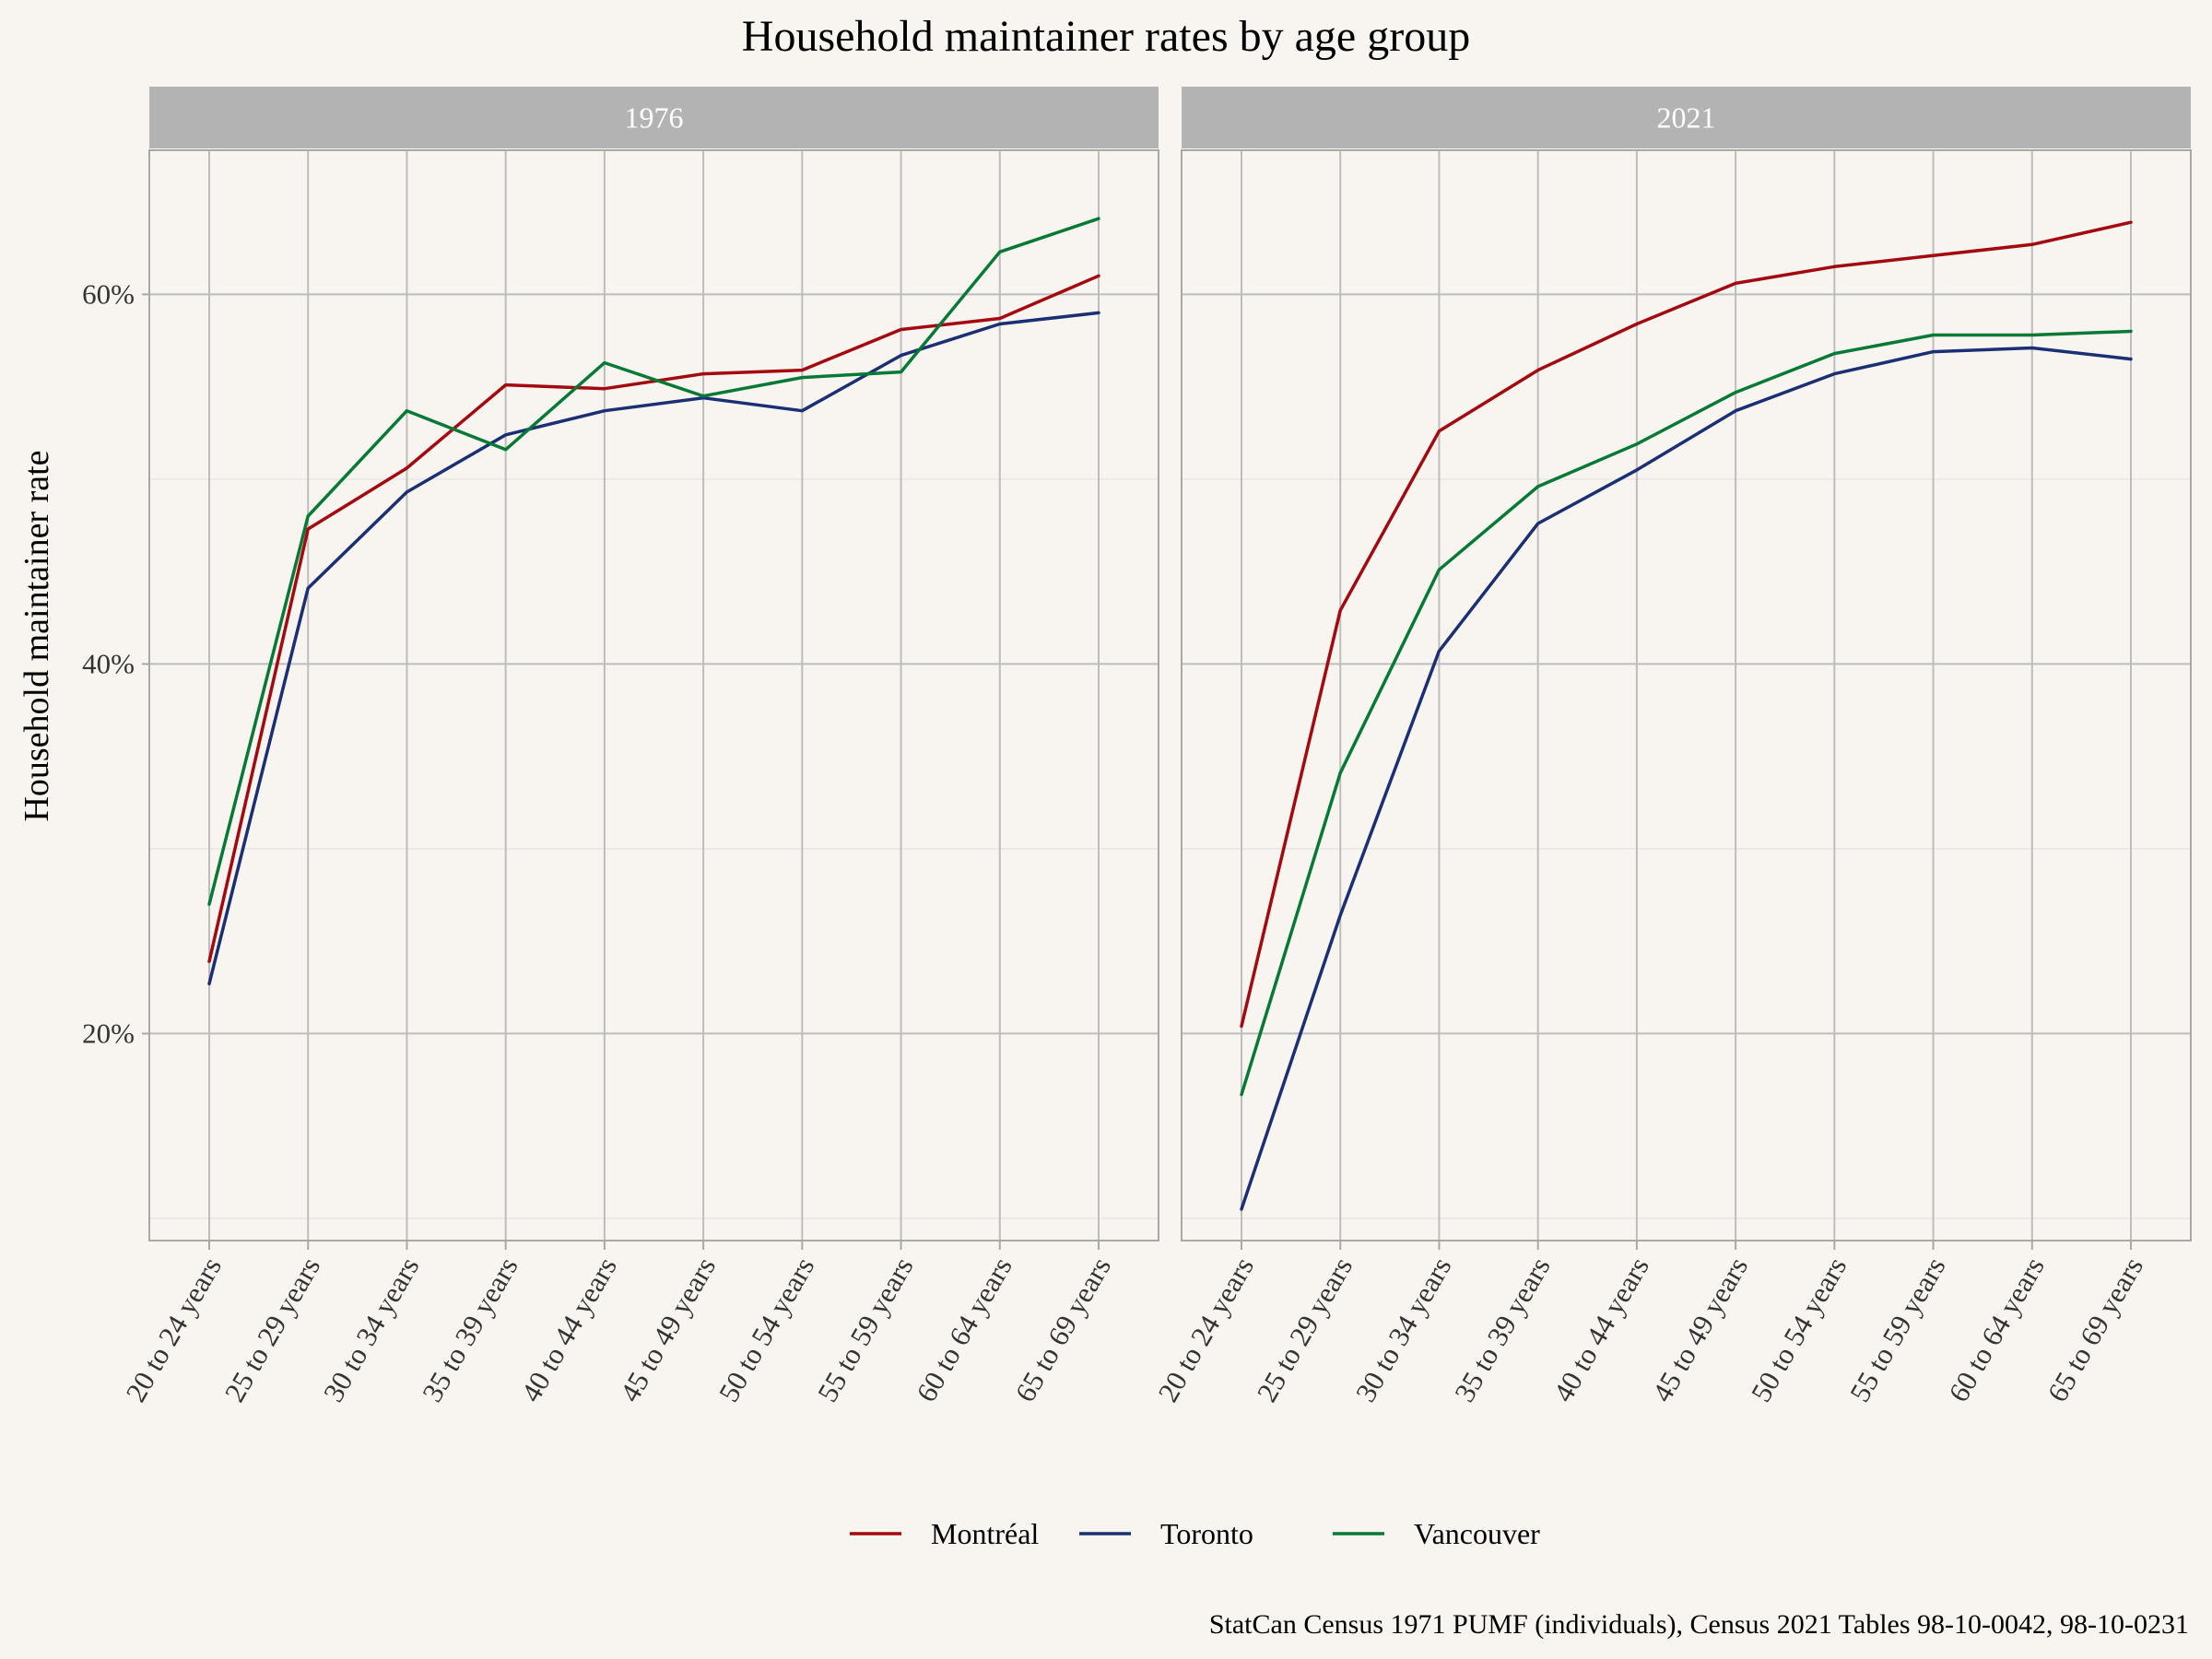 The height and width of the screenshot is (1659, 2212). Describe the element at coordinates (108, 1033) in the screenshot. I see `y-tick-label: 20%` at that location.